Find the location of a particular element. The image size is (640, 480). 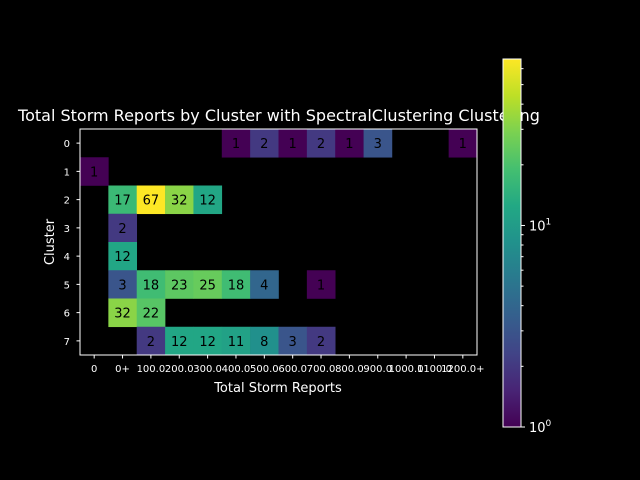

y-tick-label: 7 is located at coordinates (67, 342).